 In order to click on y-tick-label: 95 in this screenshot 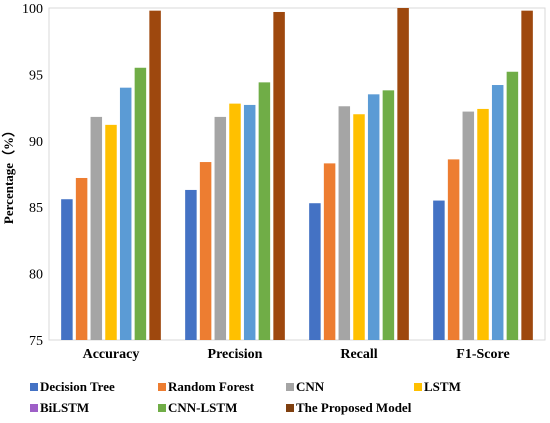, I will do `click(36, 75)`.